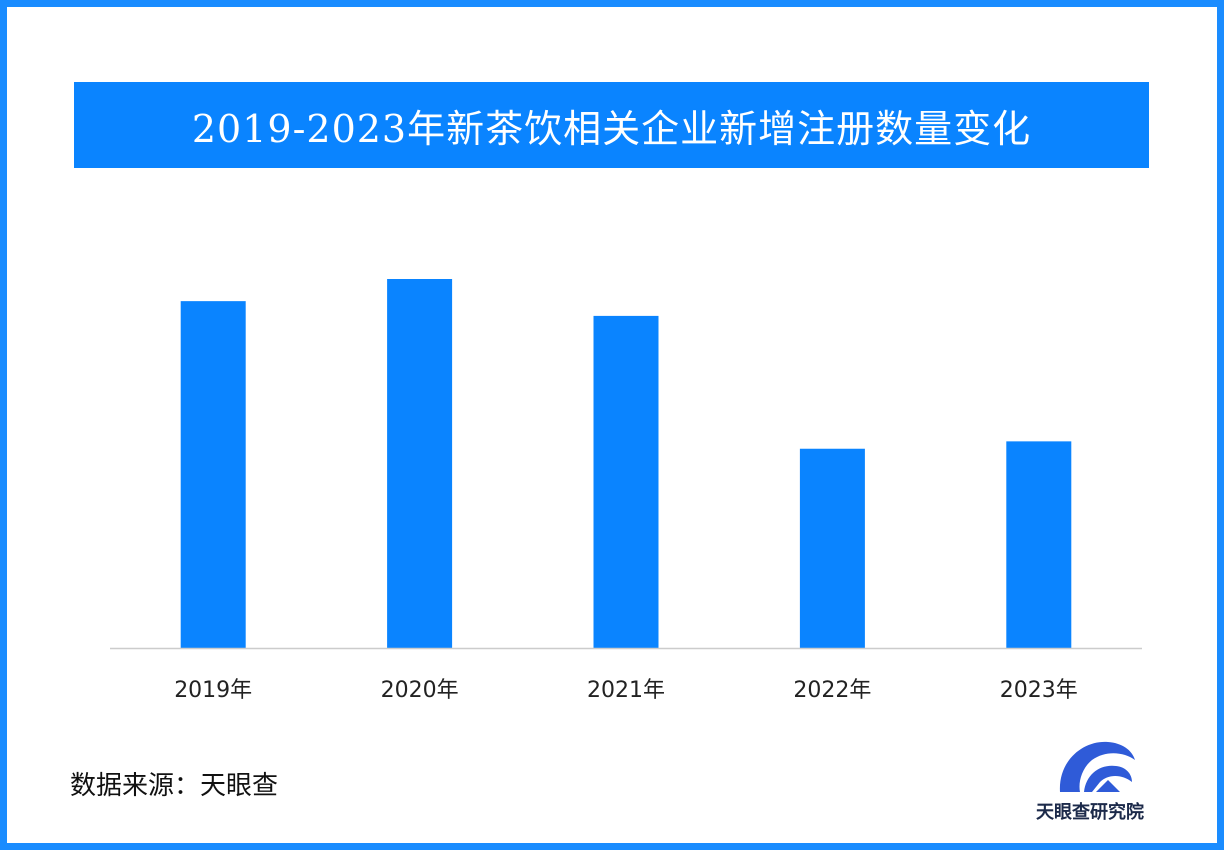 The width and height of the screenshot is (1224, 850). What do you see at coordinates (1039, 690) in the screenshot?
I see `x-tick-label: 2023年` at bounding box center [1039, 690].